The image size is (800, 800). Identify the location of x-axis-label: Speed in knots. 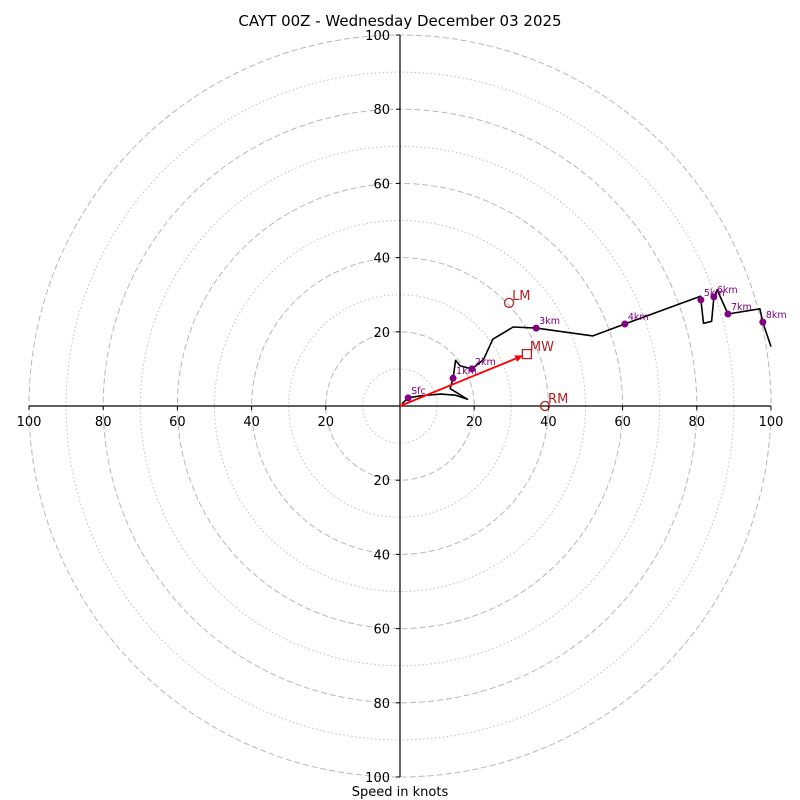
(400, 792).